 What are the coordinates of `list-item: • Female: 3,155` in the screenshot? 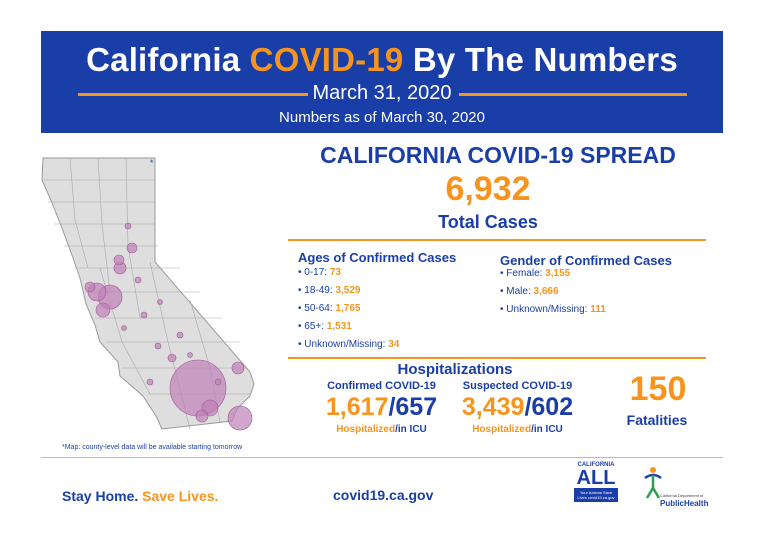 It's located at (535, 273).